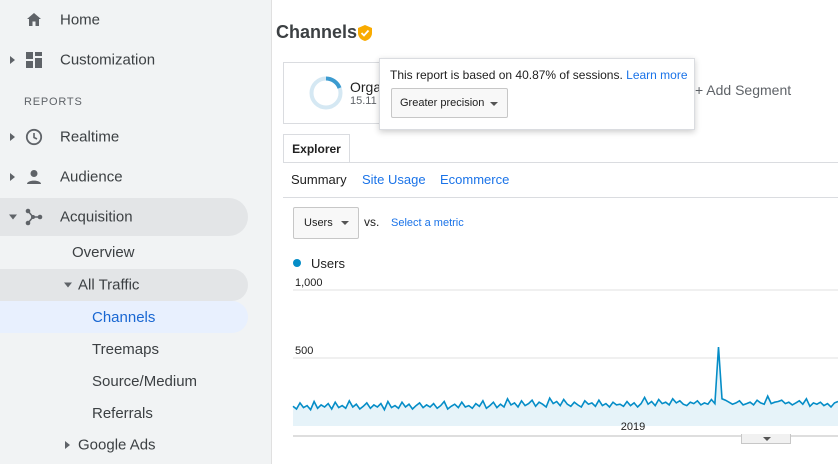  Describe the element at coordinates (304, 351) in the screenshot. I see `chart-y-tick-label: 500` at that location.